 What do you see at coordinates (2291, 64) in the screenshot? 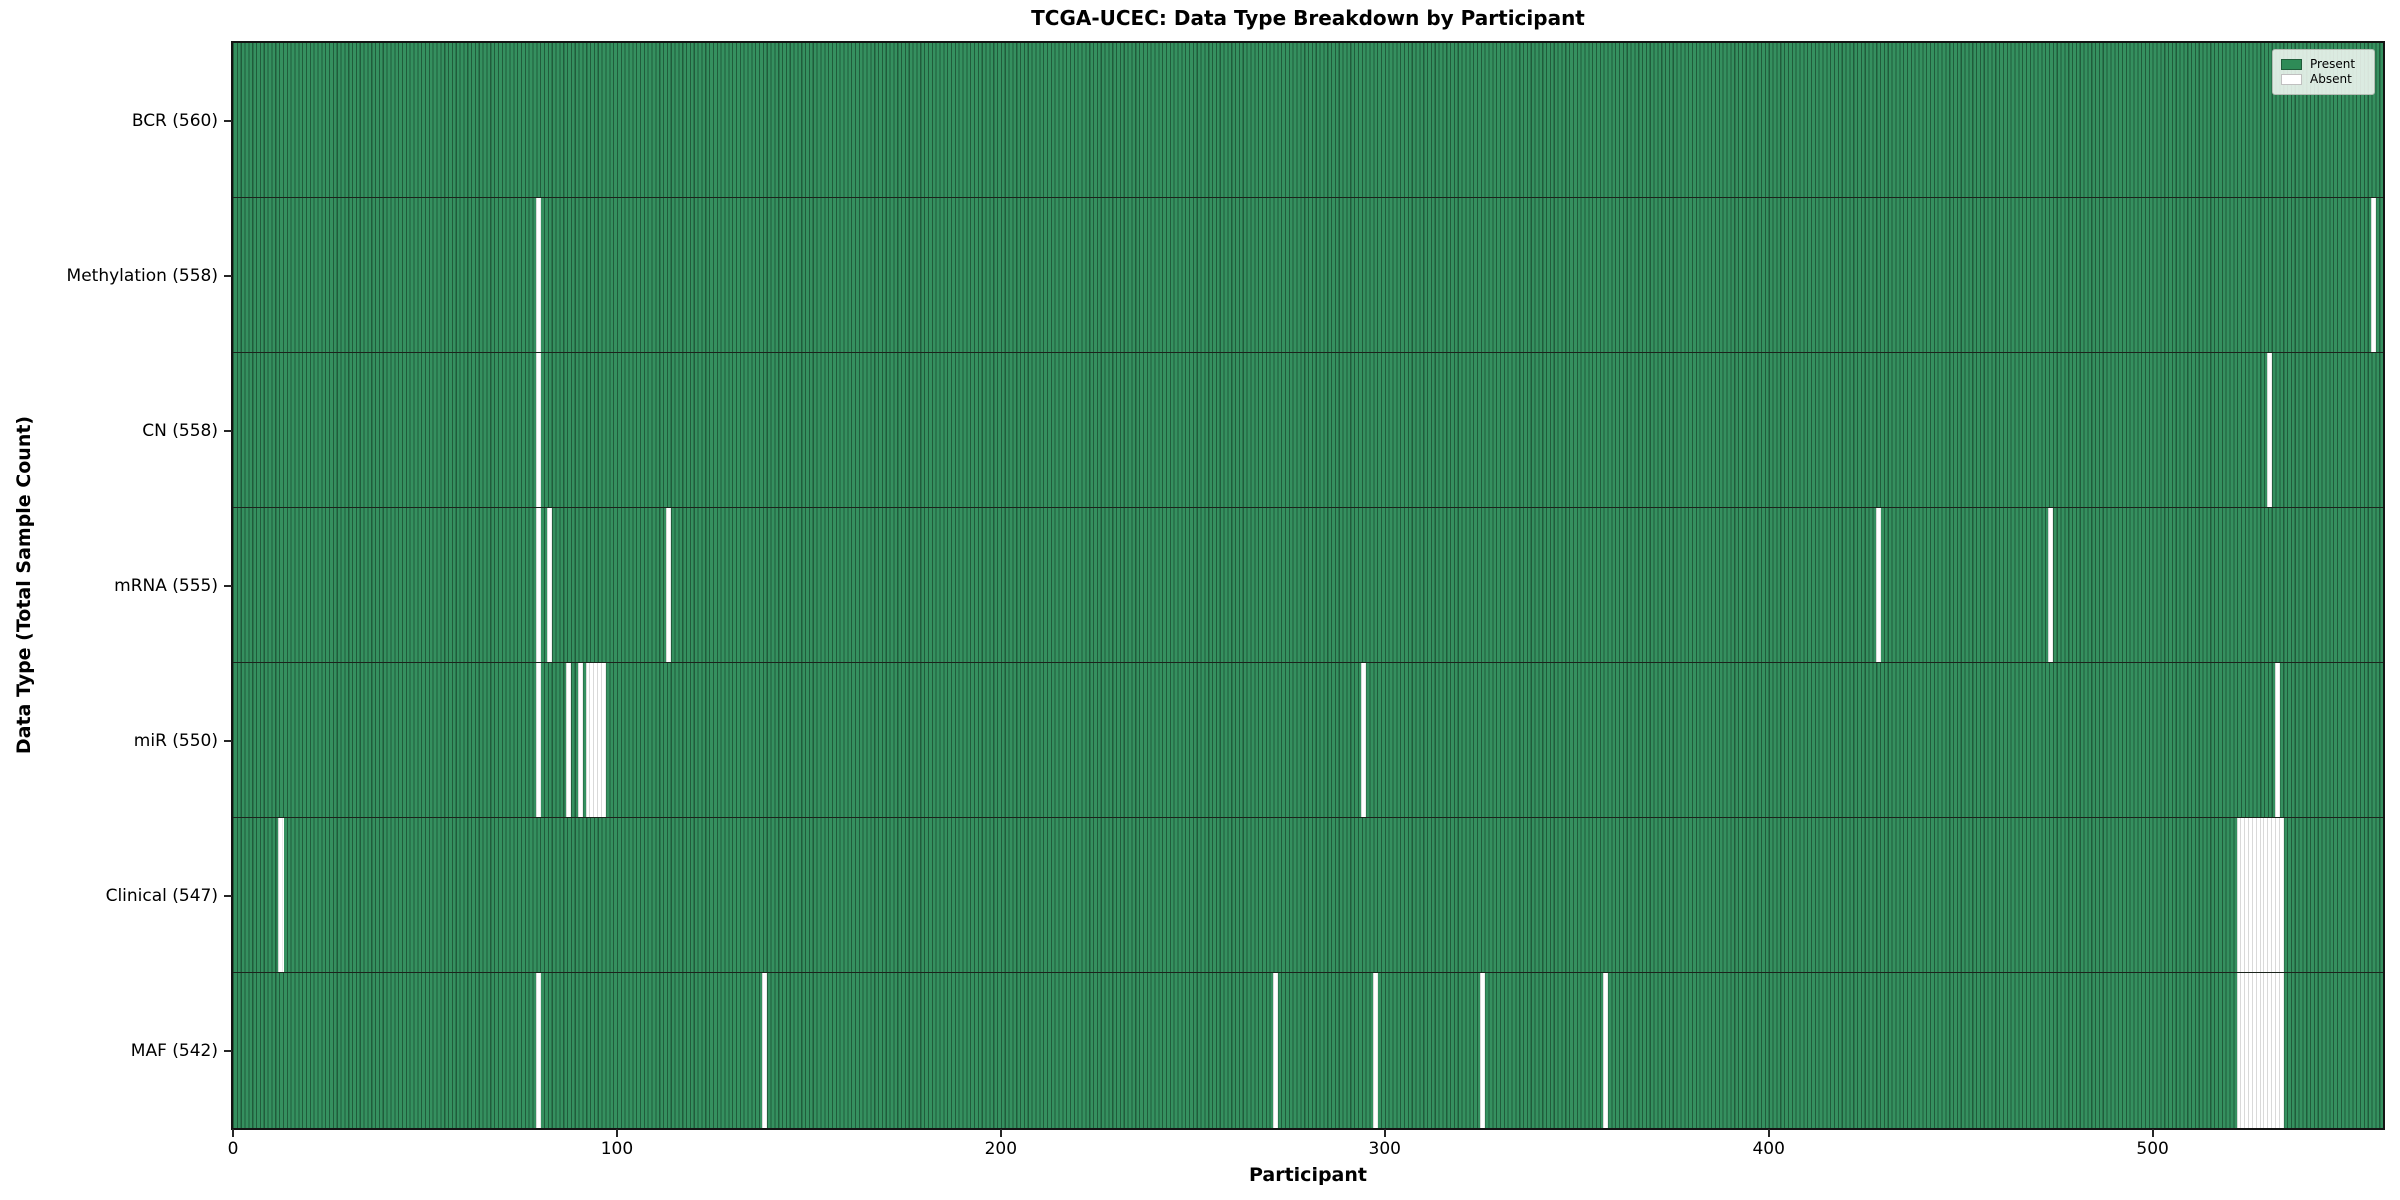
I see `present-swatch-icon` at bounding box center [2291, 64].